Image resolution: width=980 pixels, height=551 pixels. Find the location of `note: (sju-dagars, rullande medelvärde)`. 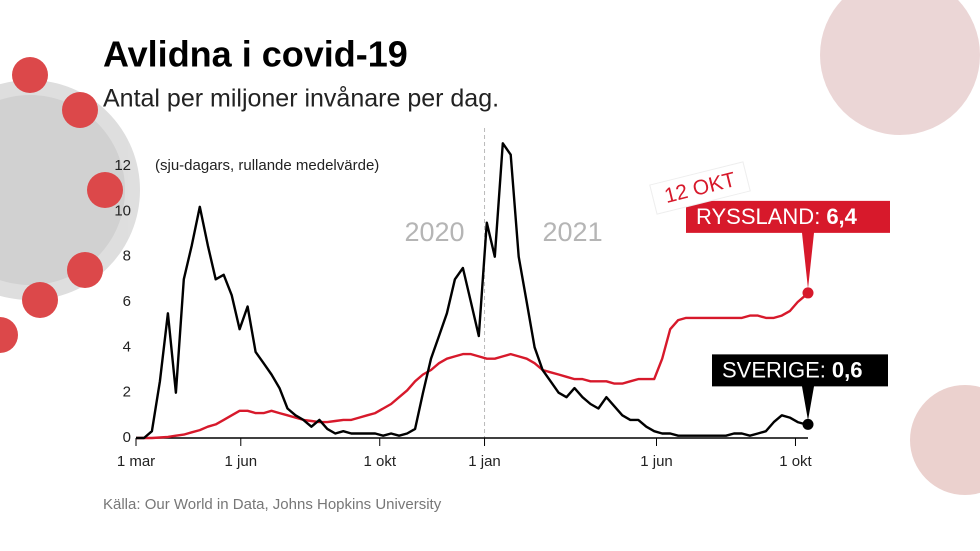

note: (sju-dagars, rullande medelvärde) is located at coordinates (267, 165).